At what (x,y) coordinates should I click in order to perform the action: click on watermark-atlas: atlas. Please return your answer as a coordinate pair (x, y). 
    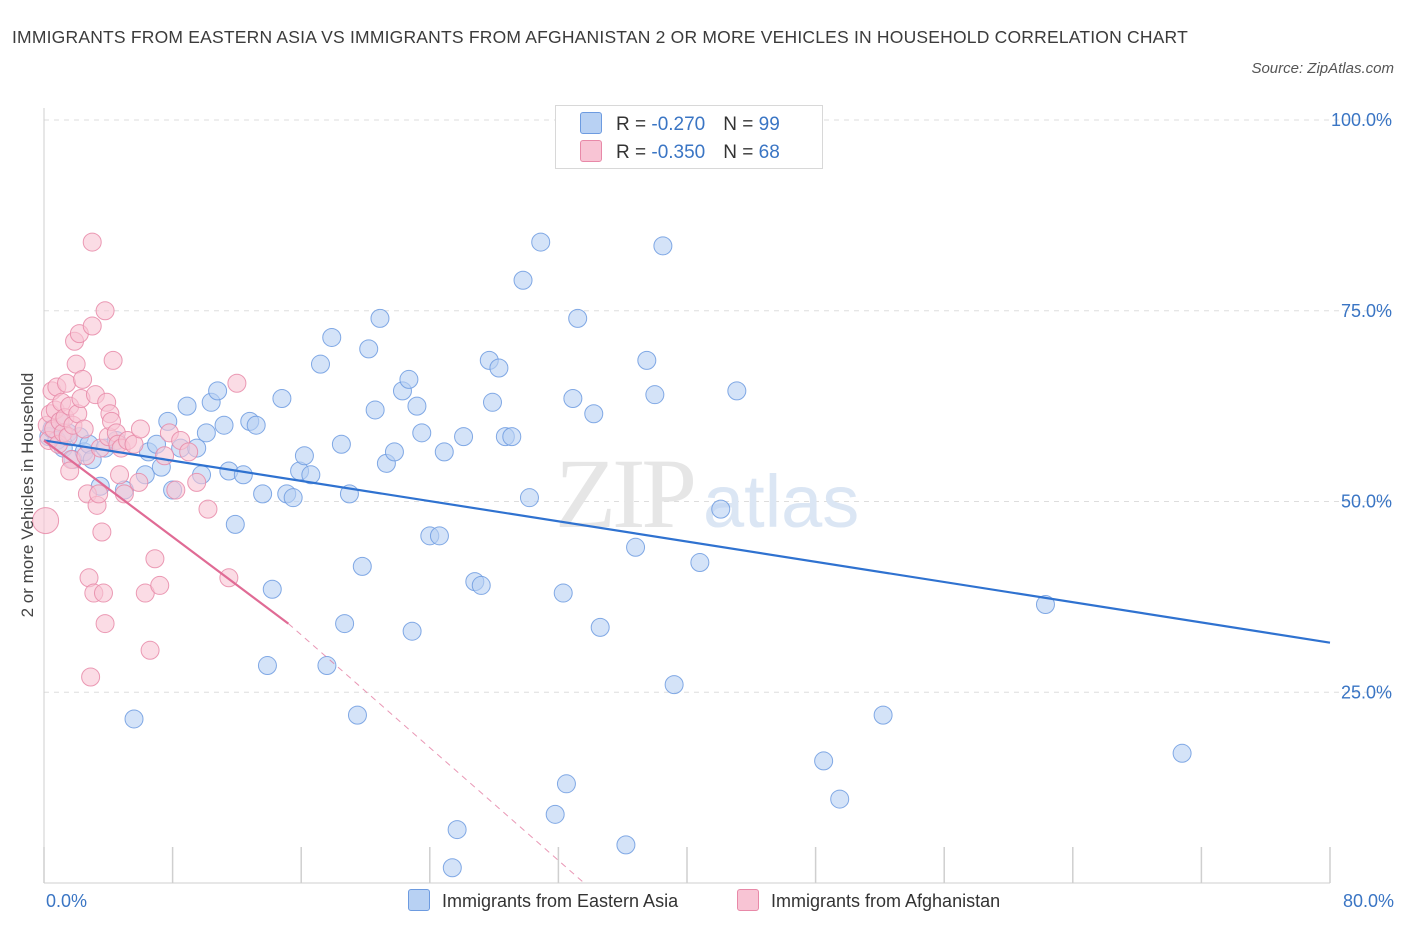
    Looking at the image, I should click on (781, 501).